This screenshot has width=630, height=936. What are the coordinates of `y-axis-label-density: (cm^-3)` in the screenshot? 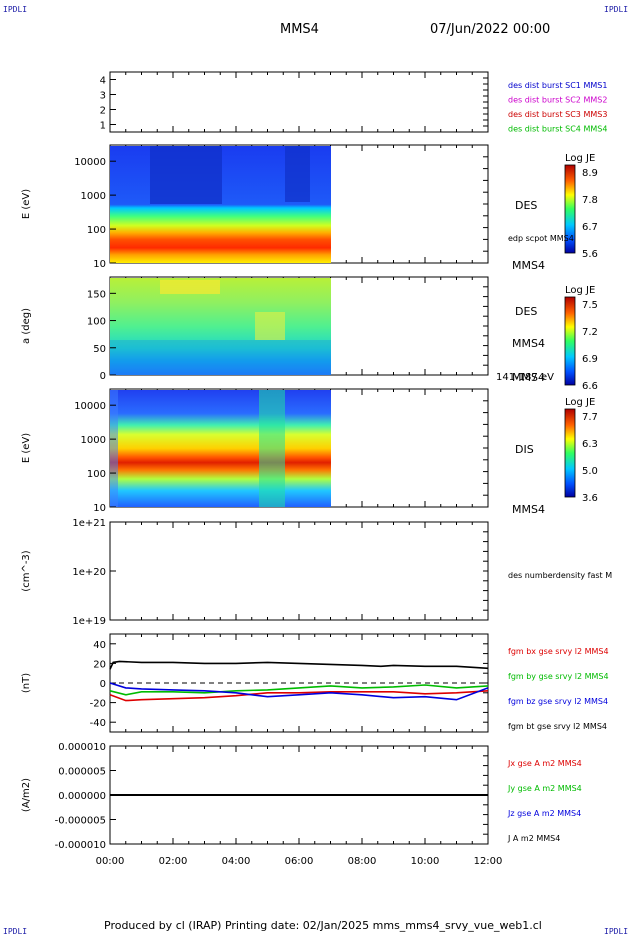 It's located at (26, 570).